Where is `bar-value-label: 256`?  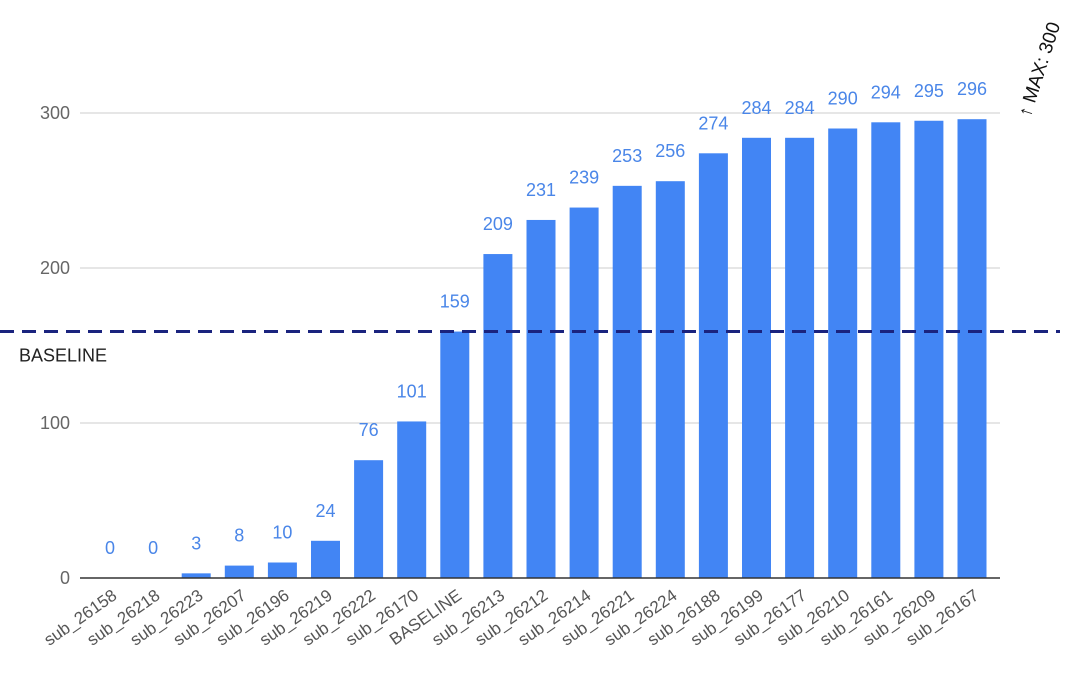
bar-value-label: 256 is located at coordinates (670, 151).